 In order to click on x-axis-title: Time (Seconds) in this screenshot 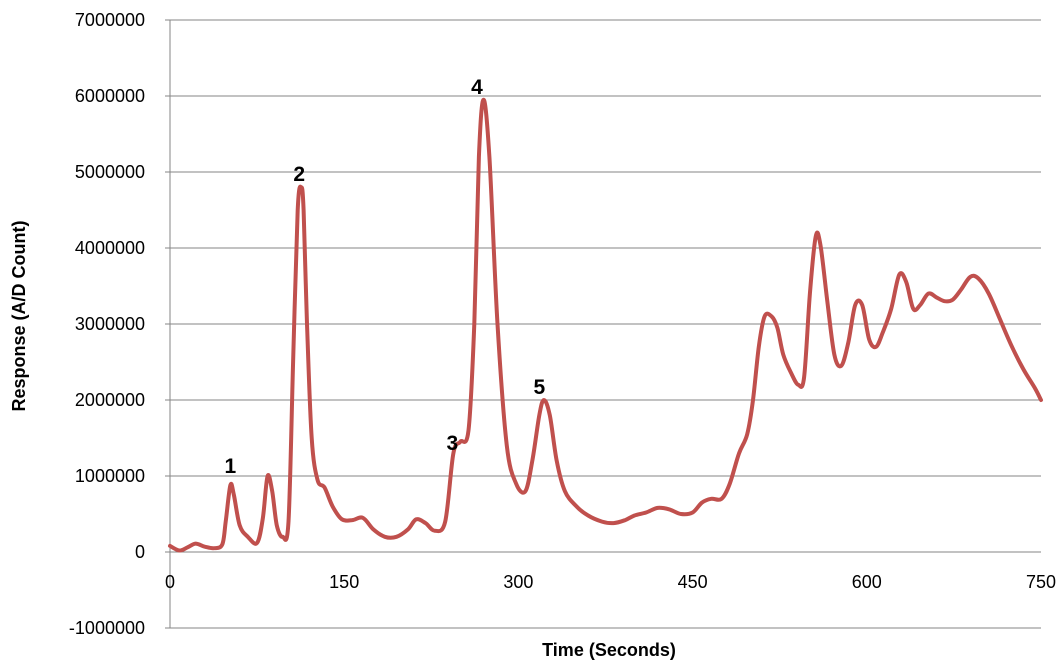, I will do `click(609, 650)`.